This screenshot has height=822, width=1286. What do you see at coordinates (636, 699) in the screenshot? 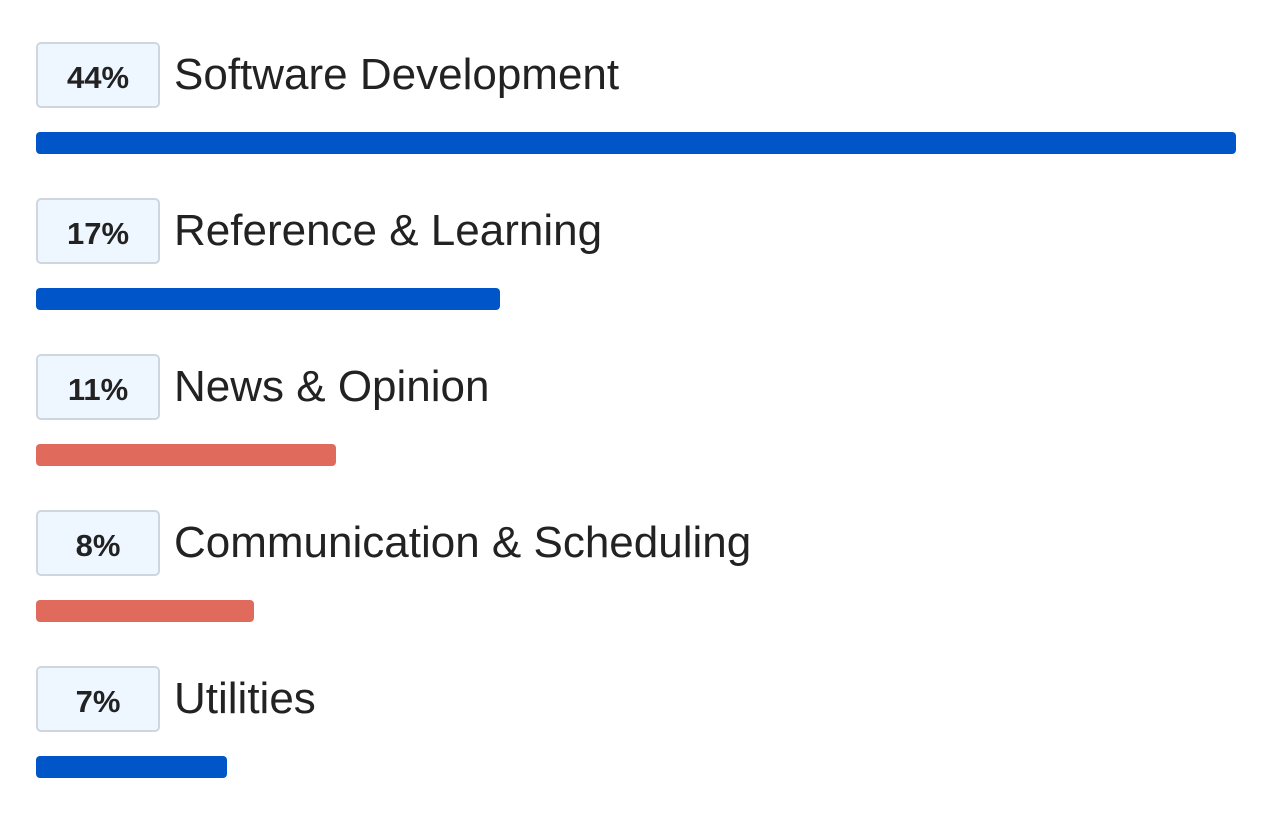
I see `category-header: 7% Utilities` at bounding box center [636, 699].